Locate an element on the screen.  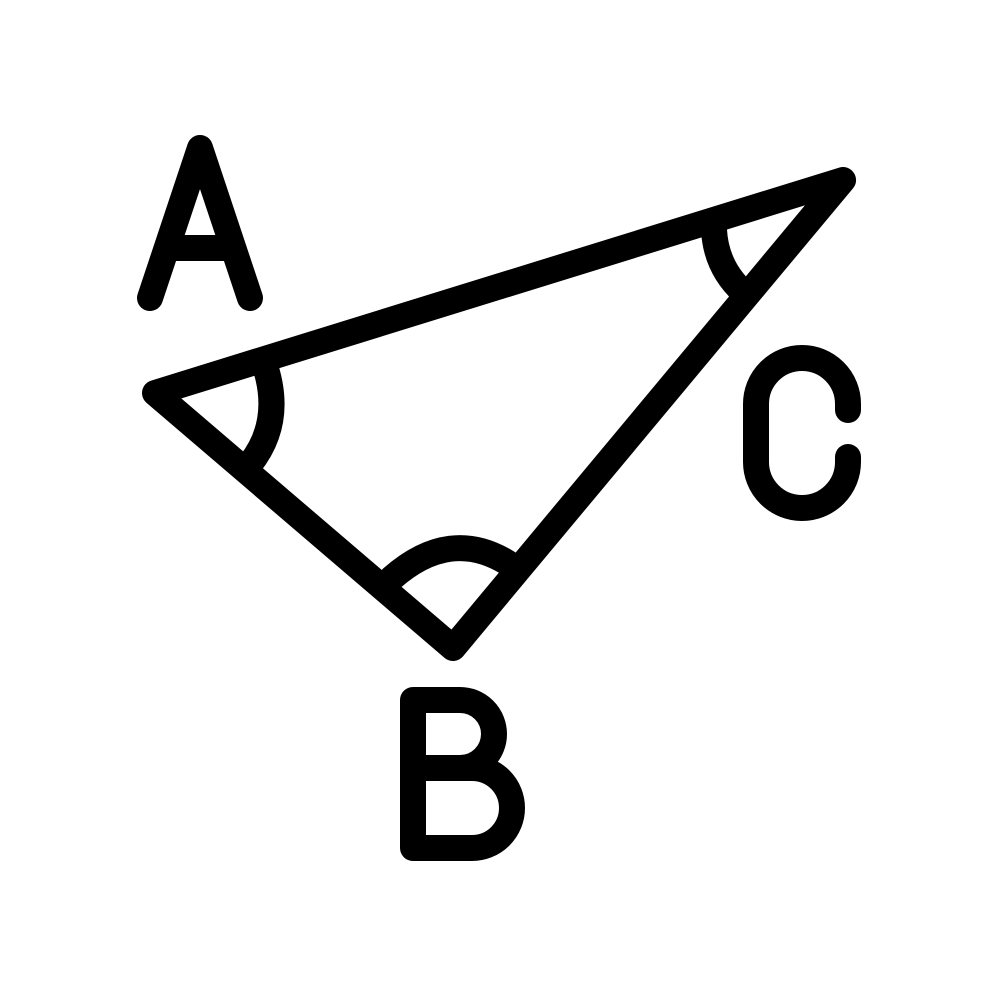
angle-mark-b is located at coordinates (450, 563).